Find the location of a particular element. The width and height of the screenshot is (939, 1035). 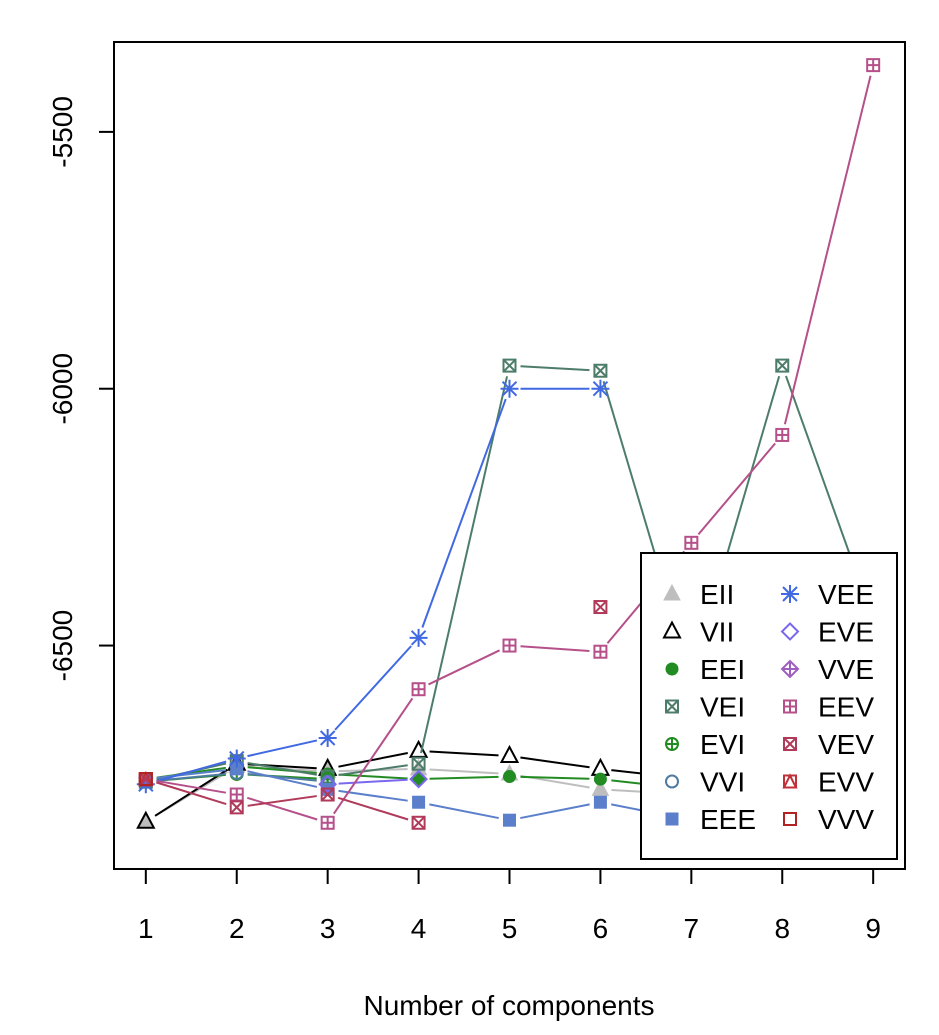

legend-label-vvi: VVI is located at coordinates (722, 782).